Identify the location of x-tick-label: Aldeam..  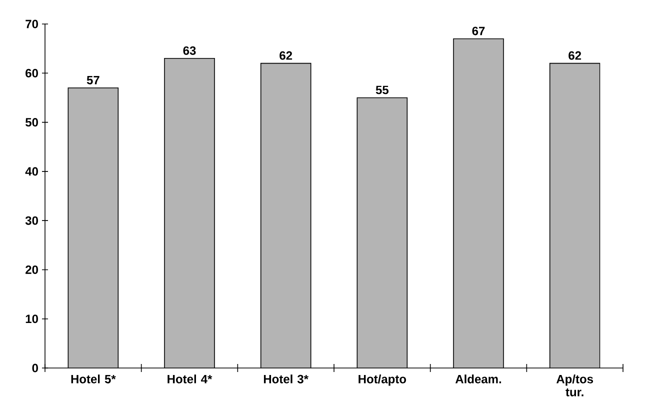
(478, 379).